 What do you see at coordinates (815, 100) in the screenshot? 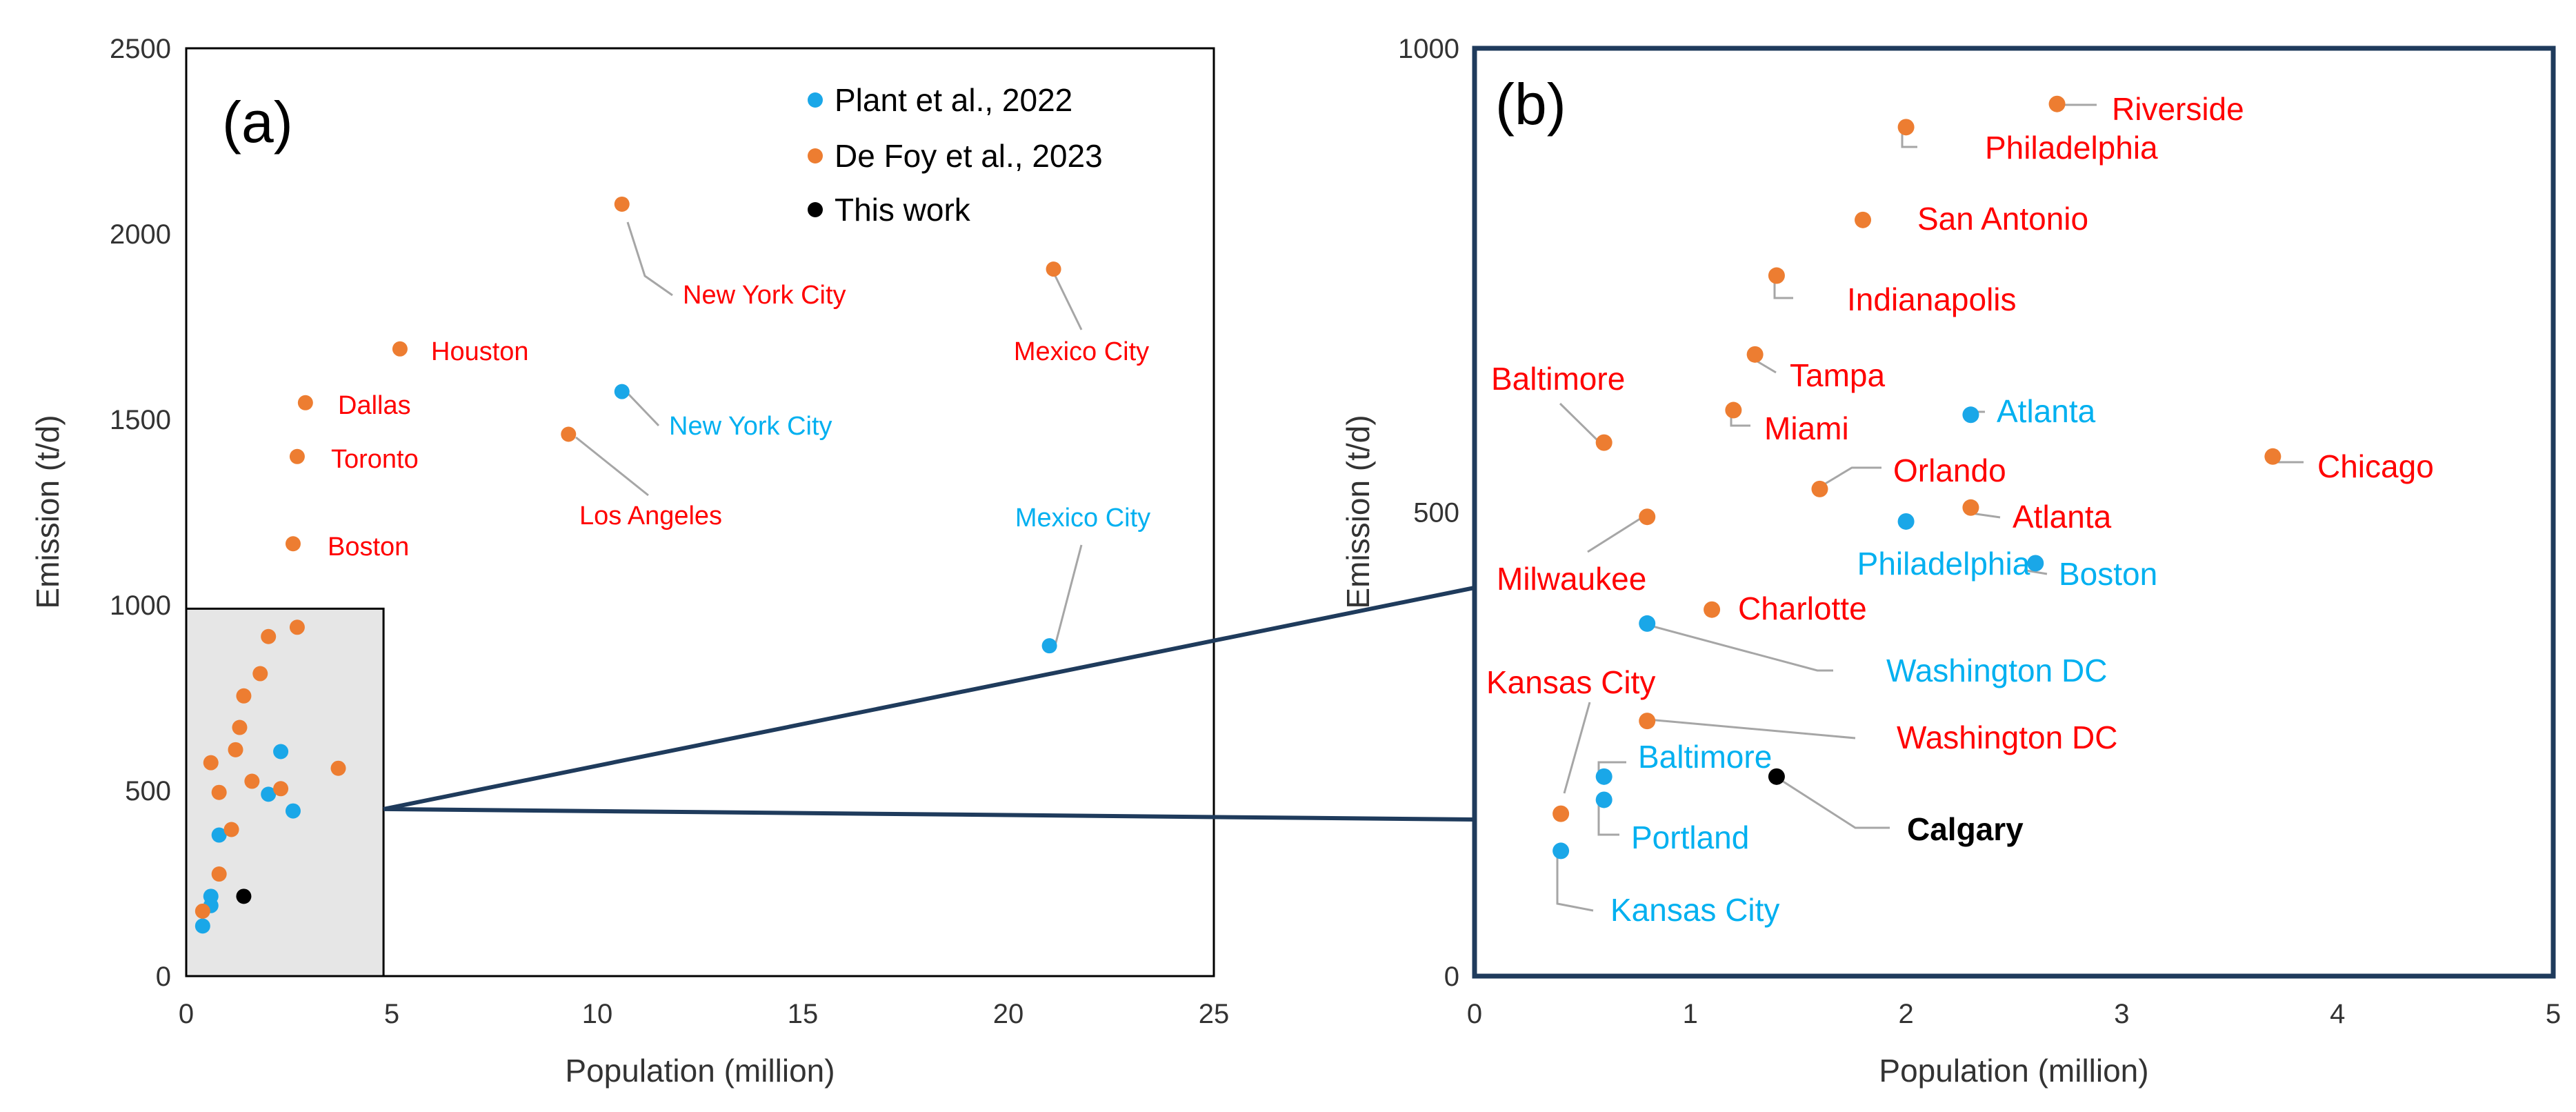
I see `legend-marker-plant` at bounding box center [815, 100].